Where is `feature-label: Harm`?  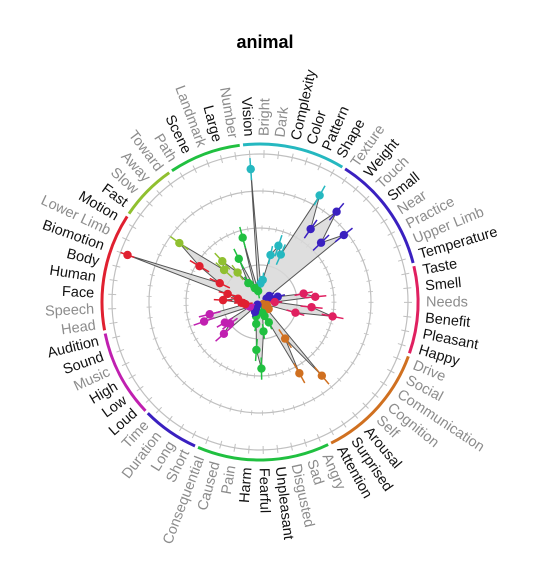 feature-label: Harm is located at coordinates (246, 485).